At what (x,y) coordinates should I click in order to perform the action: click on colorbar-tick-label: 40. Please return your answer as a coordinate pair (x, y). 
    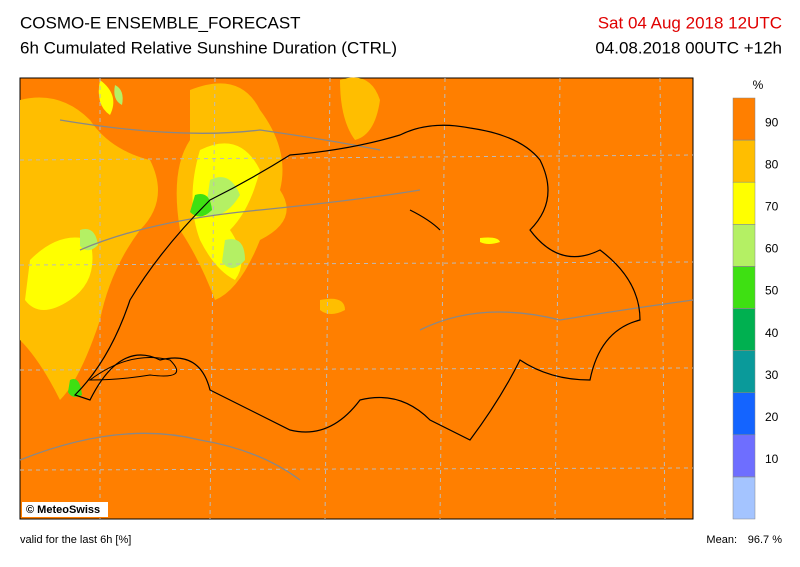
    Looking at the image, I should click on (772, 333).